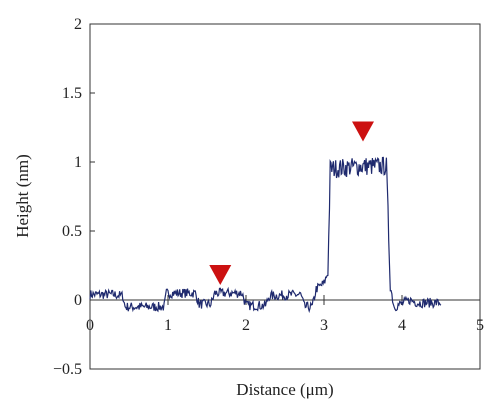  What do you see at coordinates (78, 300) in the screenshot?
I see `y-tick-label: 0` at bounding box center [78, 300].